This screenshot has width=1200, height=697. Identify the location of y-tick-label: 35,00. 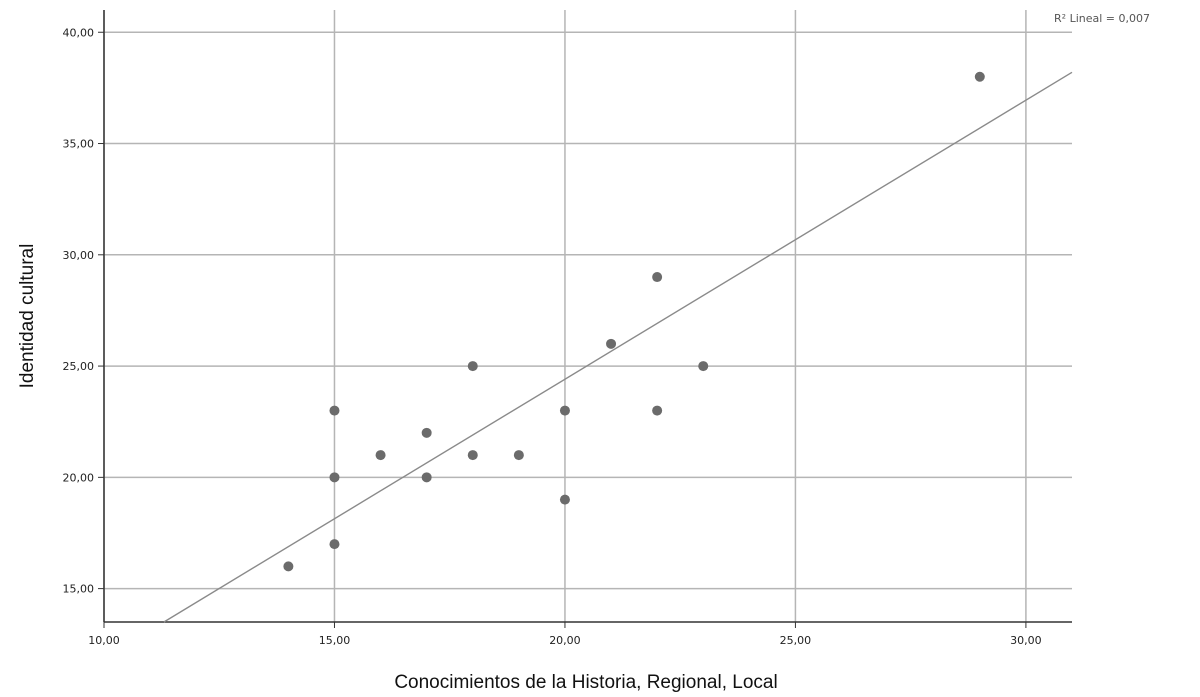
(79, 144).